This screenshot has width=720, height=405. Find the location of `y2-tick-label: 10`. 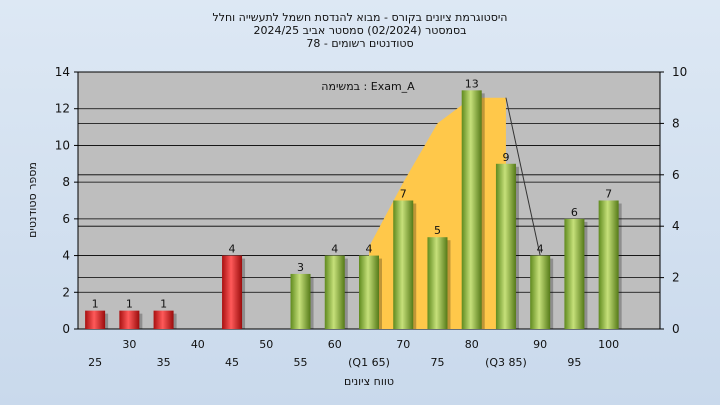

y2-tick-label: 10 is located at coordinates (679, 72).